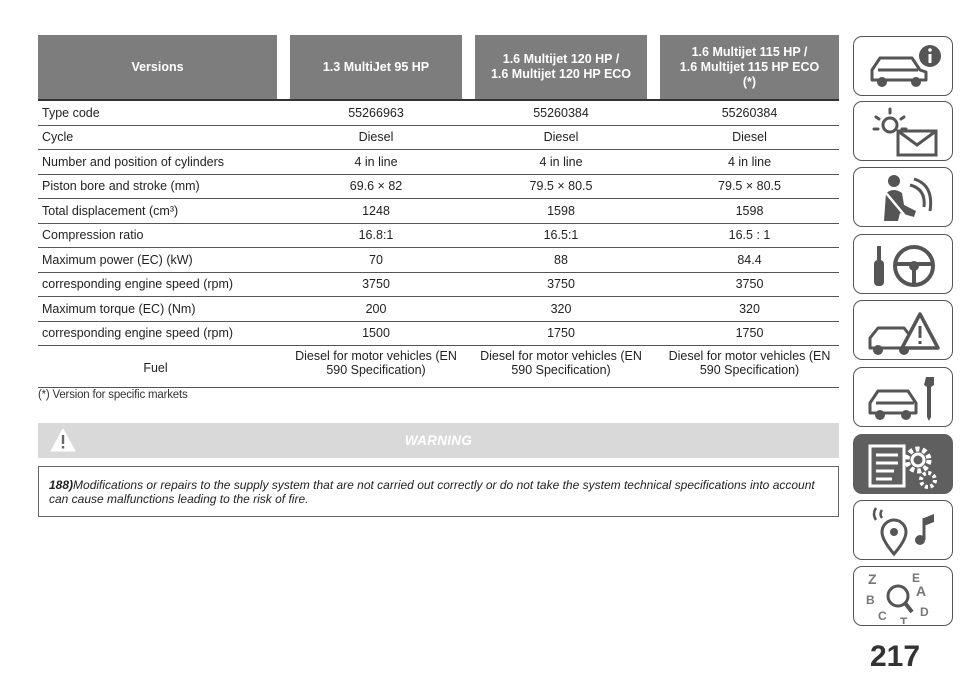  I want to click on warning-header: WARNING, so click(438, 440).